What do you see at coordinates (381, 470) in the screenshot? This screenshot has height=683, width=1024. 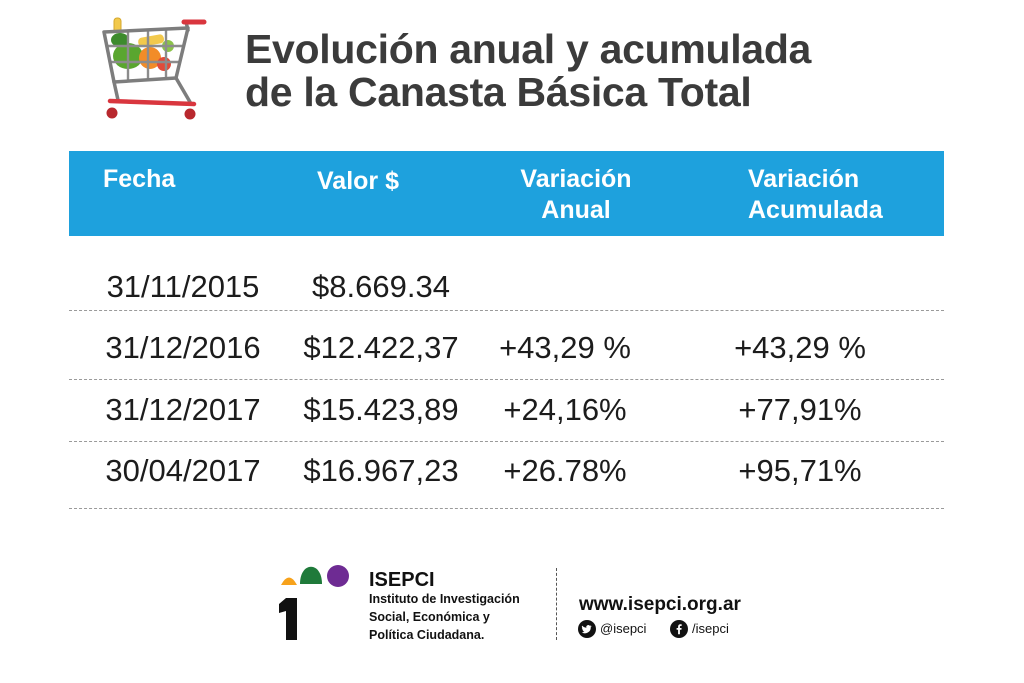 I see `cell-valor: $16.967,23` at bounding box center [381, 470].